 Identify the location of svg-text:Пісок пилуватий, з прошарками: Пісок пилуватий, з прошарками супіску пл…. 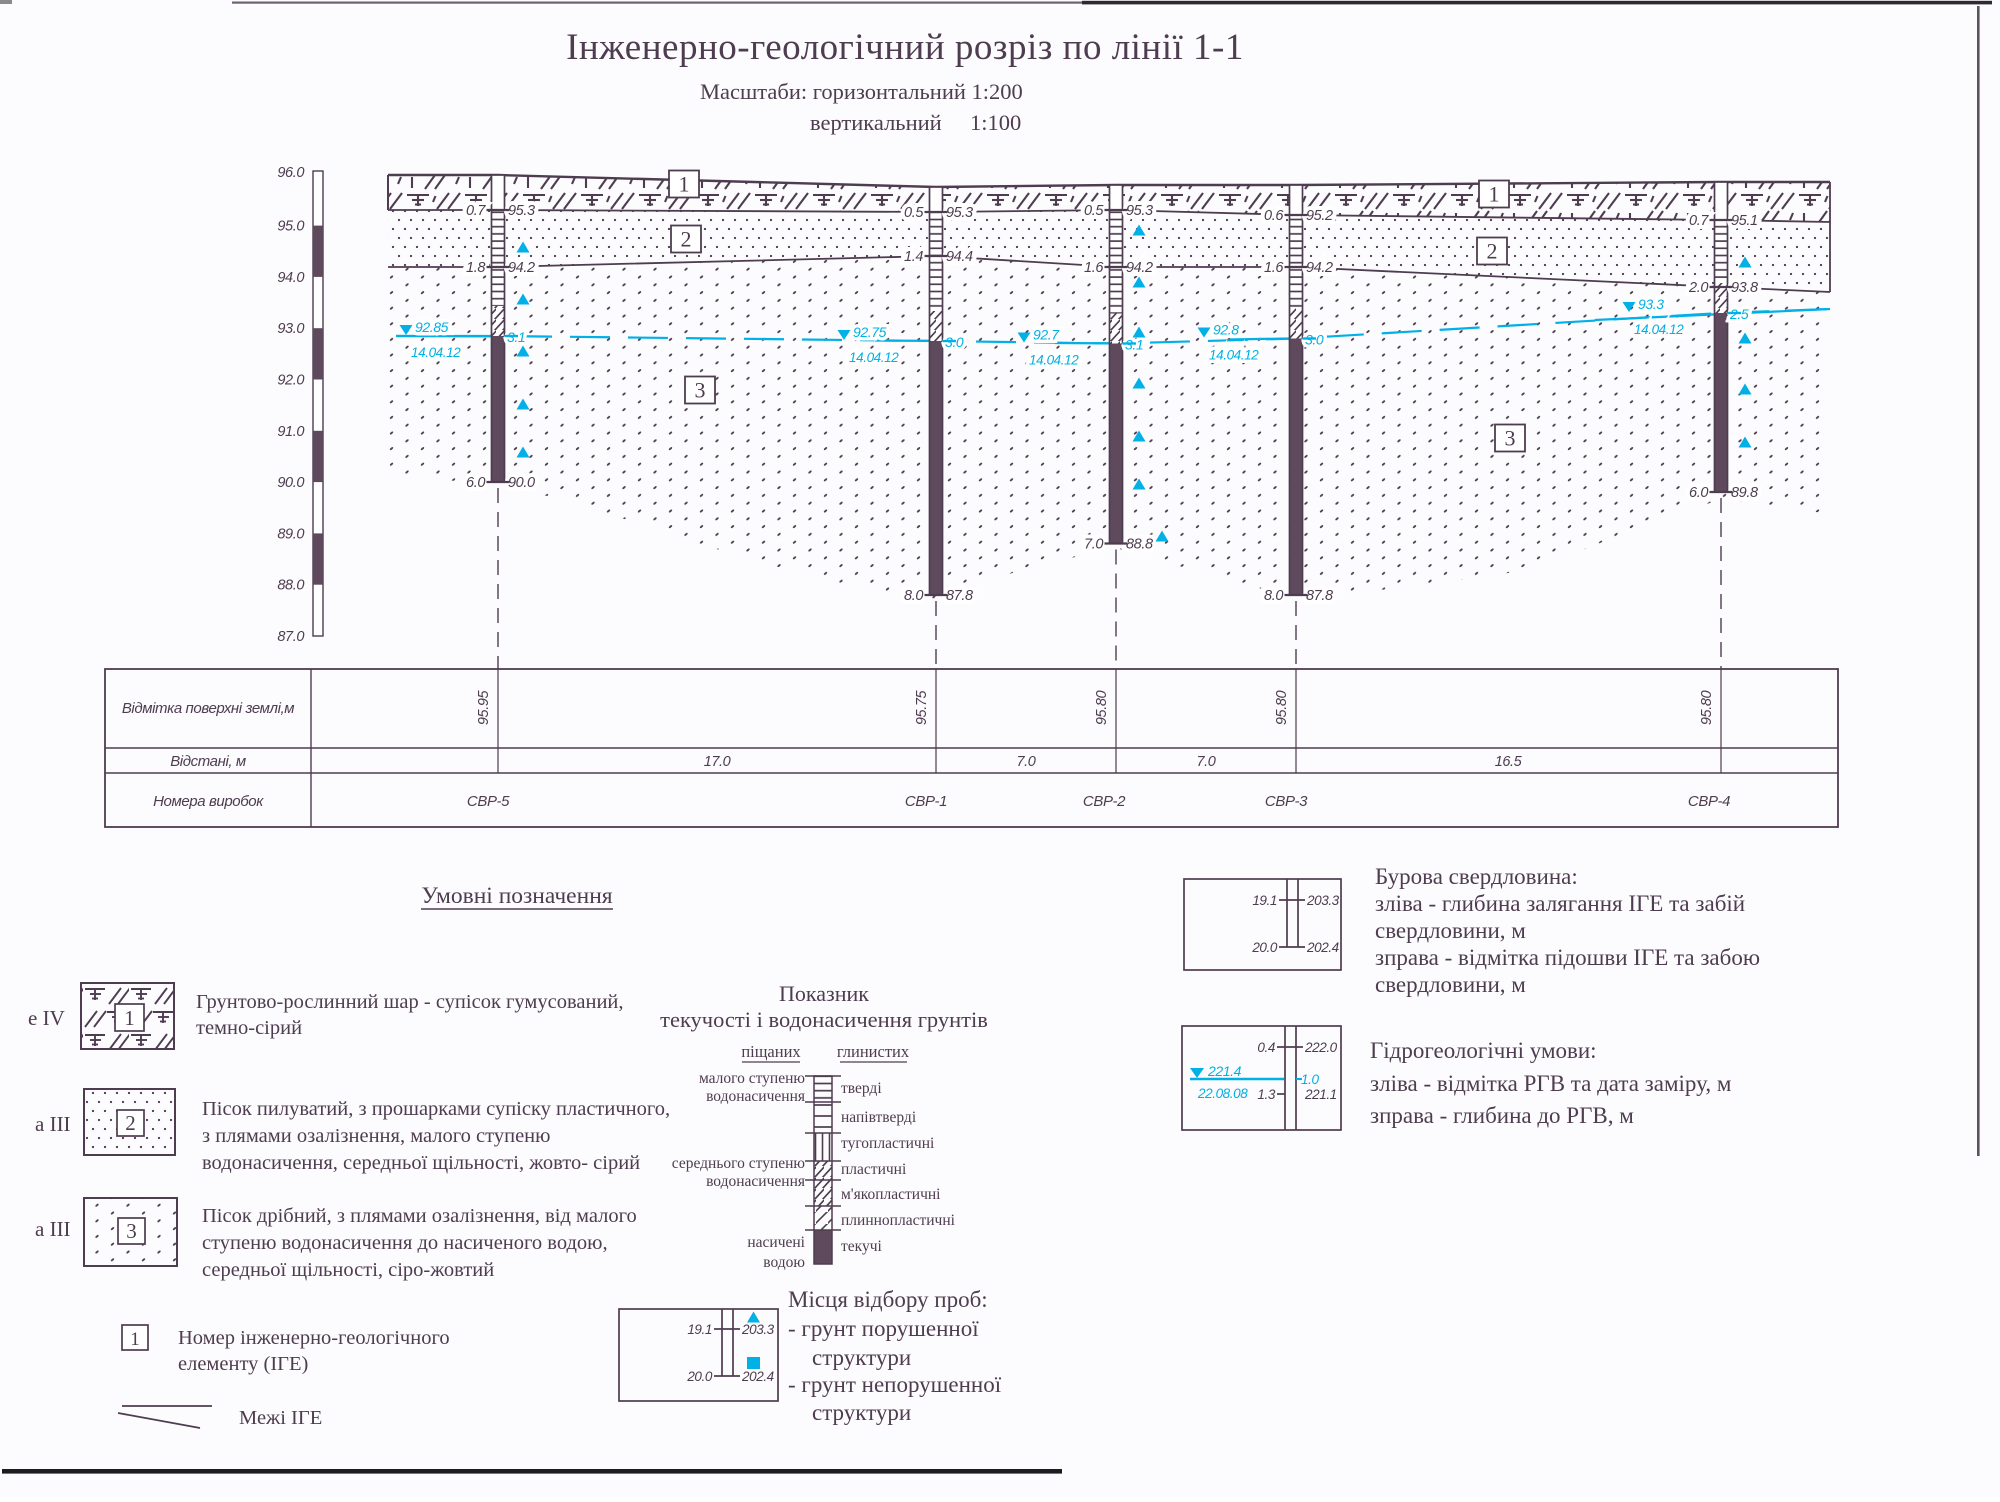
(436, 1109).